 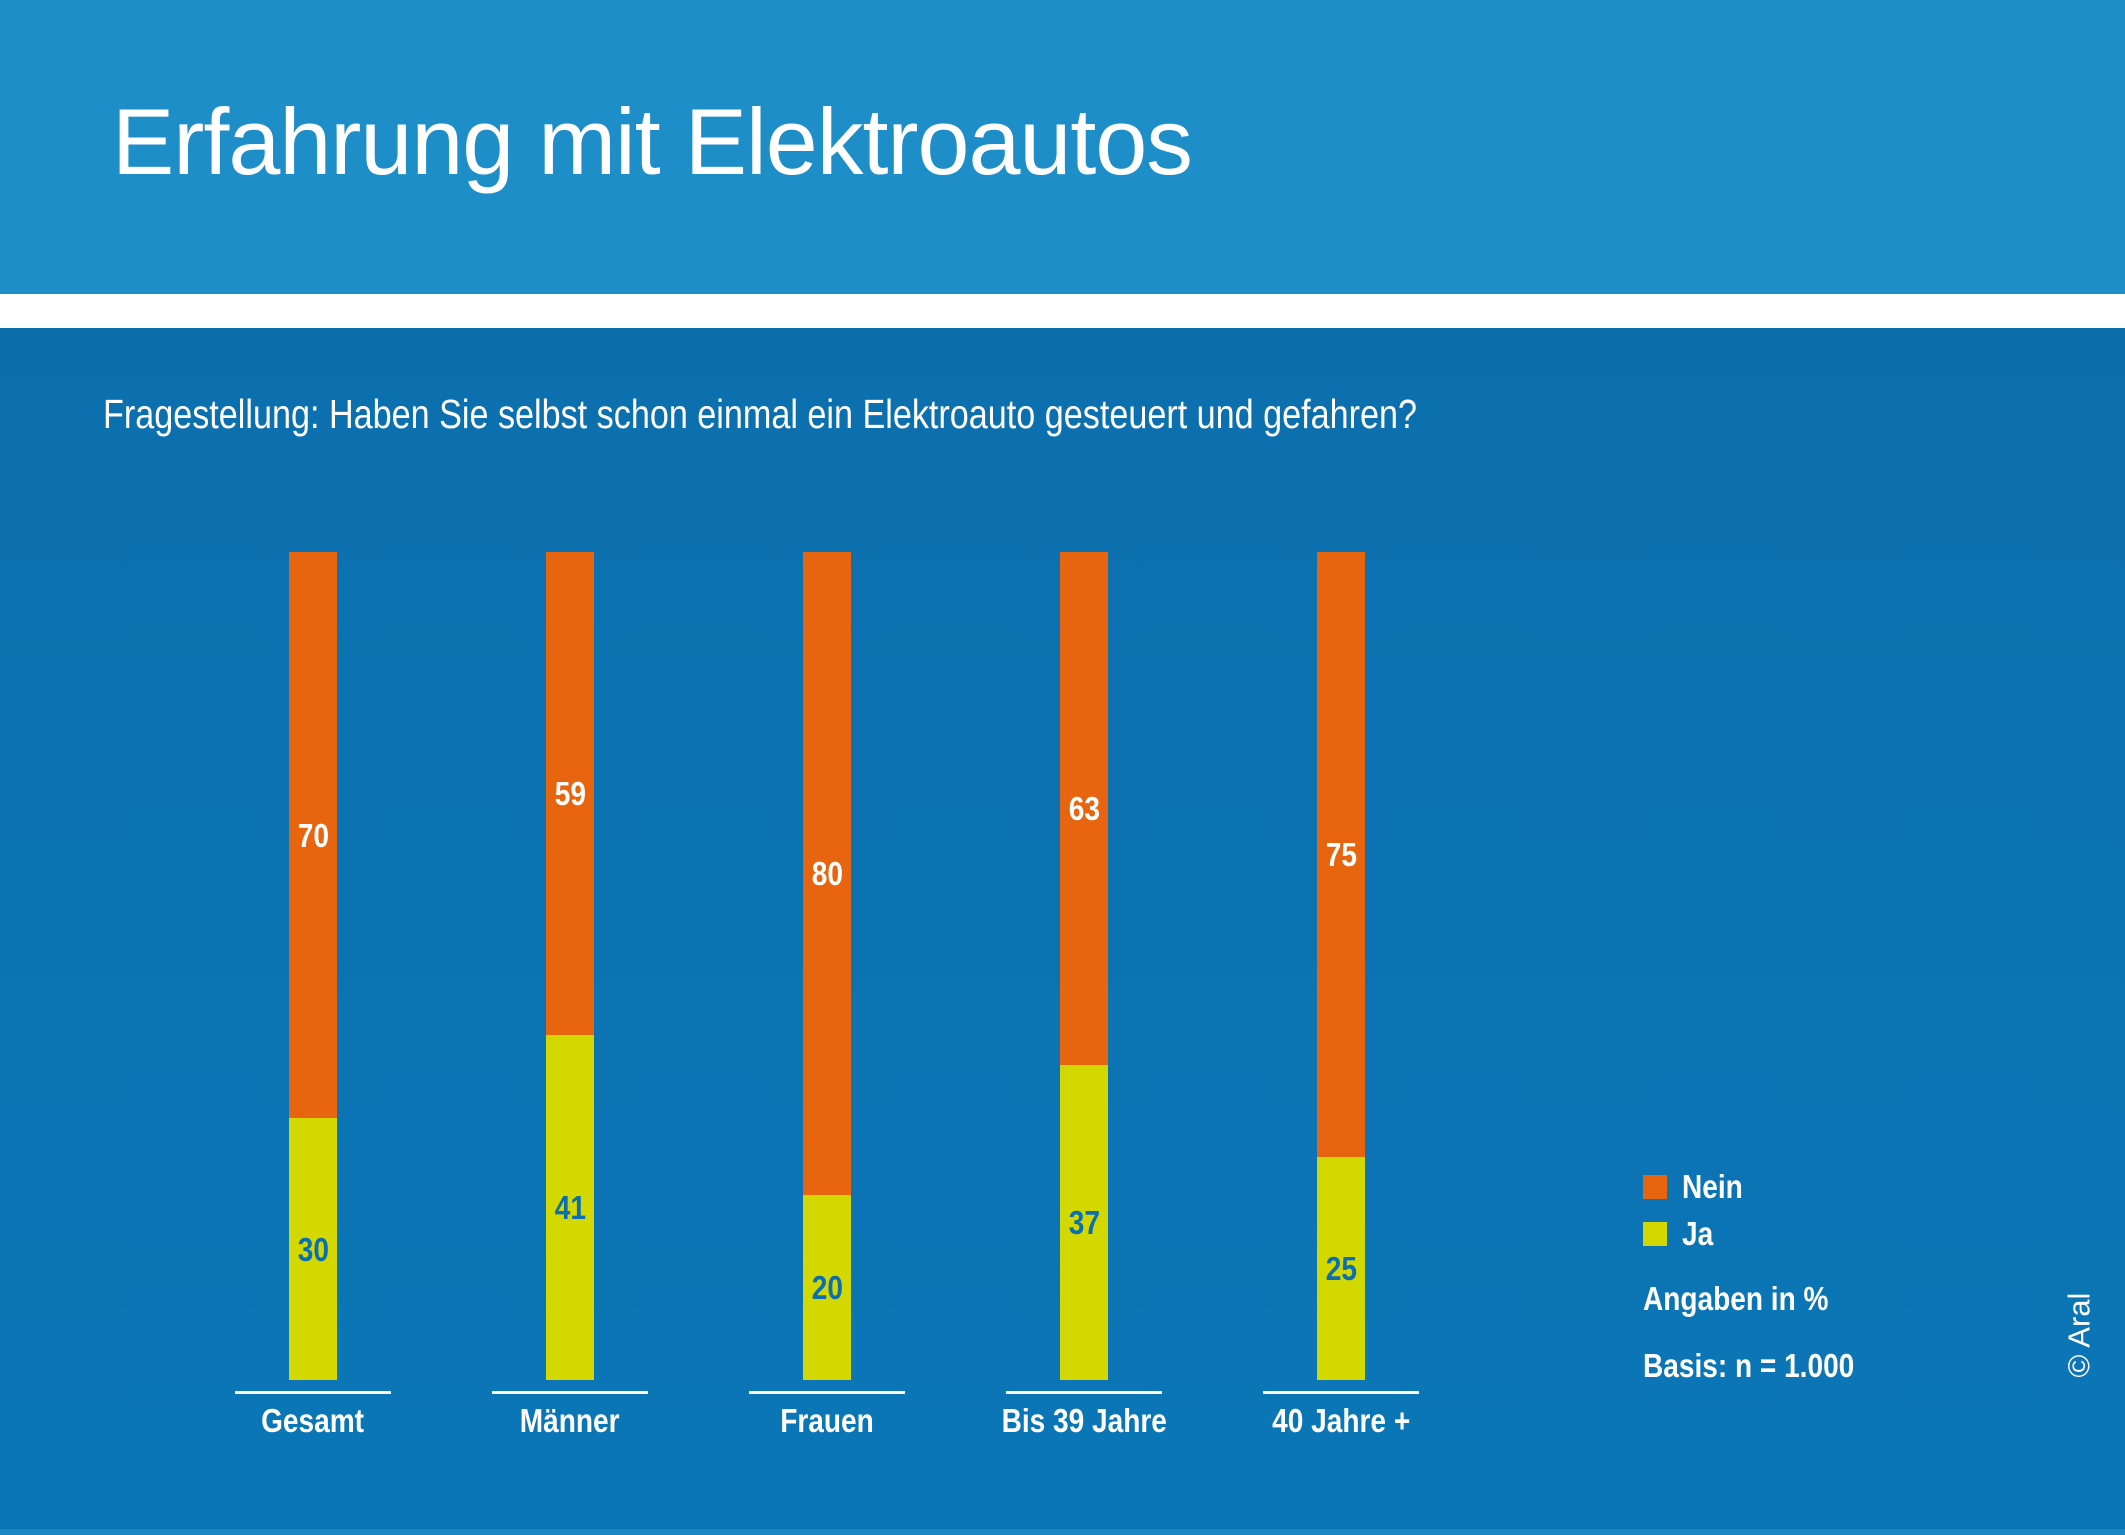 I want to click on copyright-vertical: © Aral, so click(x=2079, y=1335).